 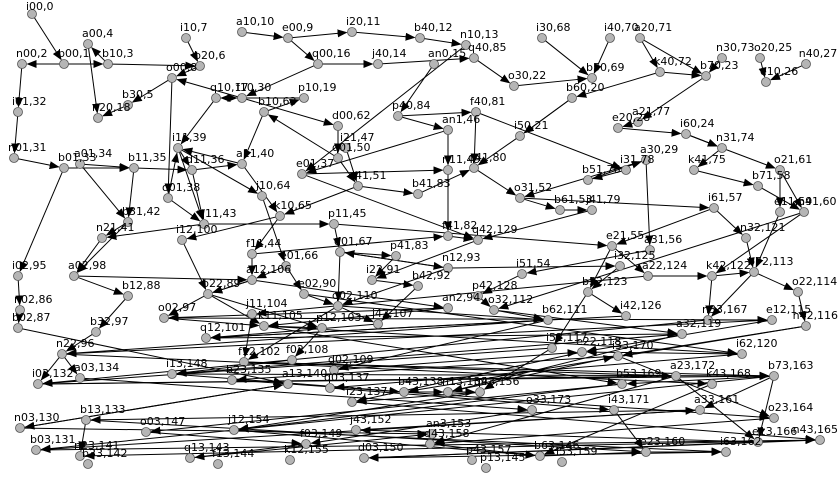 What do you see at coordinates (662, 441) in the screenshot?
I see `node-label: e23,160` at bounding box center [662, 441].